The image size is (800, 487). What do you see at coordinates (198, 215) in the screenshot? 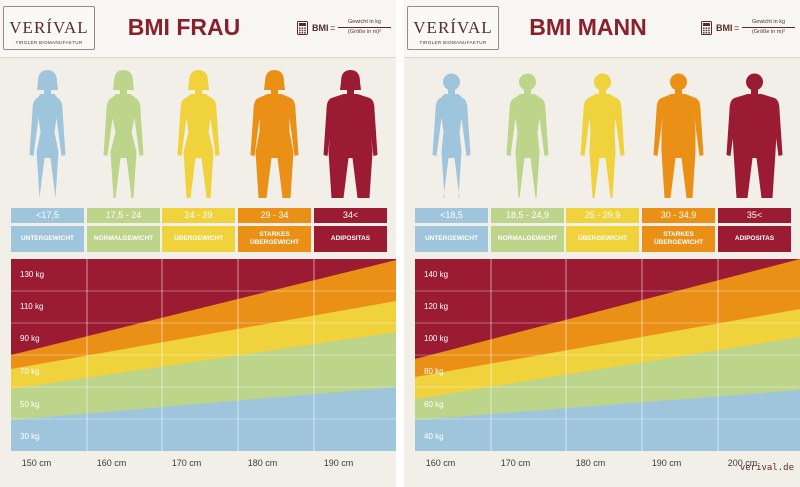
I see `bmi-range-label: 24 - 29` at bounding box center [198, 215].